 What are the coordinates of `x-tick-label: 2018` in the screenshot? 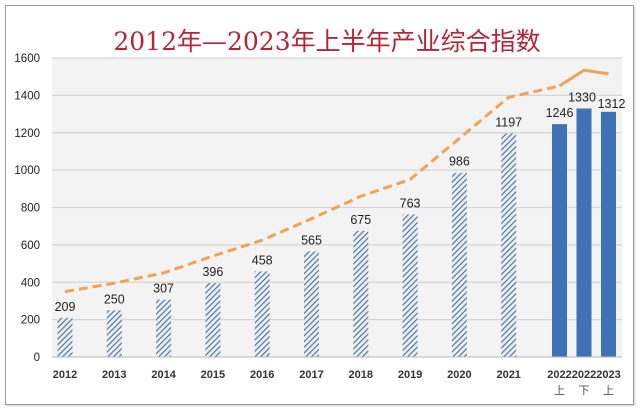 It's located at (361, 375).